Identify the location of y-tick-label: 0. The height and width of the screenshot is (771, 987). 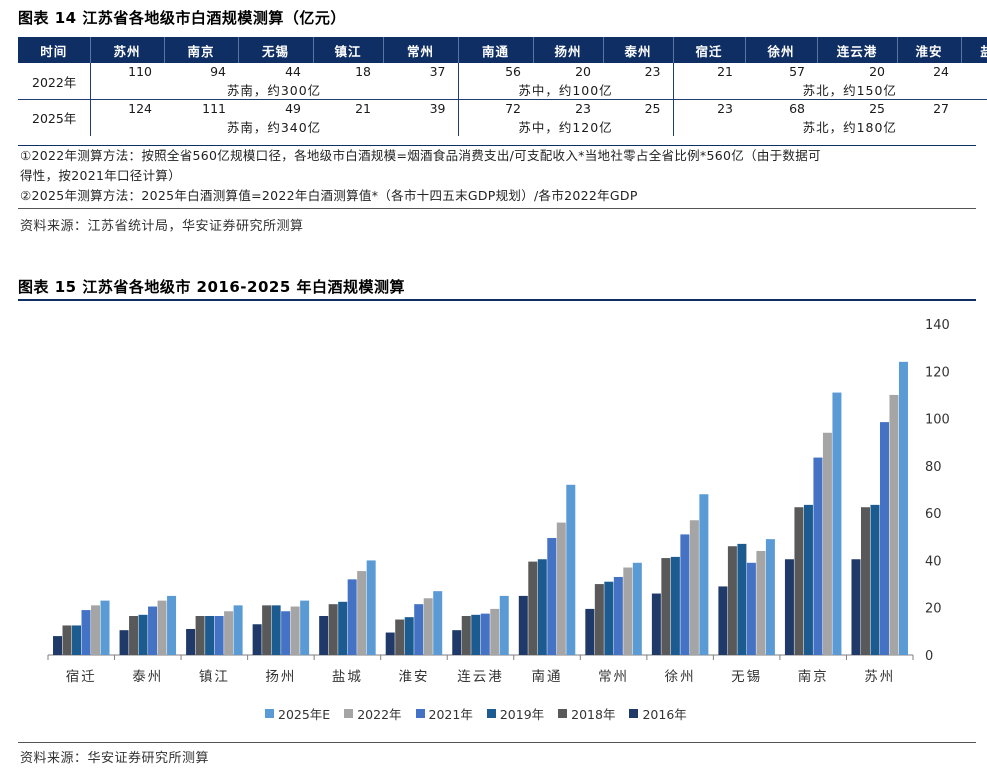
(929, 656).